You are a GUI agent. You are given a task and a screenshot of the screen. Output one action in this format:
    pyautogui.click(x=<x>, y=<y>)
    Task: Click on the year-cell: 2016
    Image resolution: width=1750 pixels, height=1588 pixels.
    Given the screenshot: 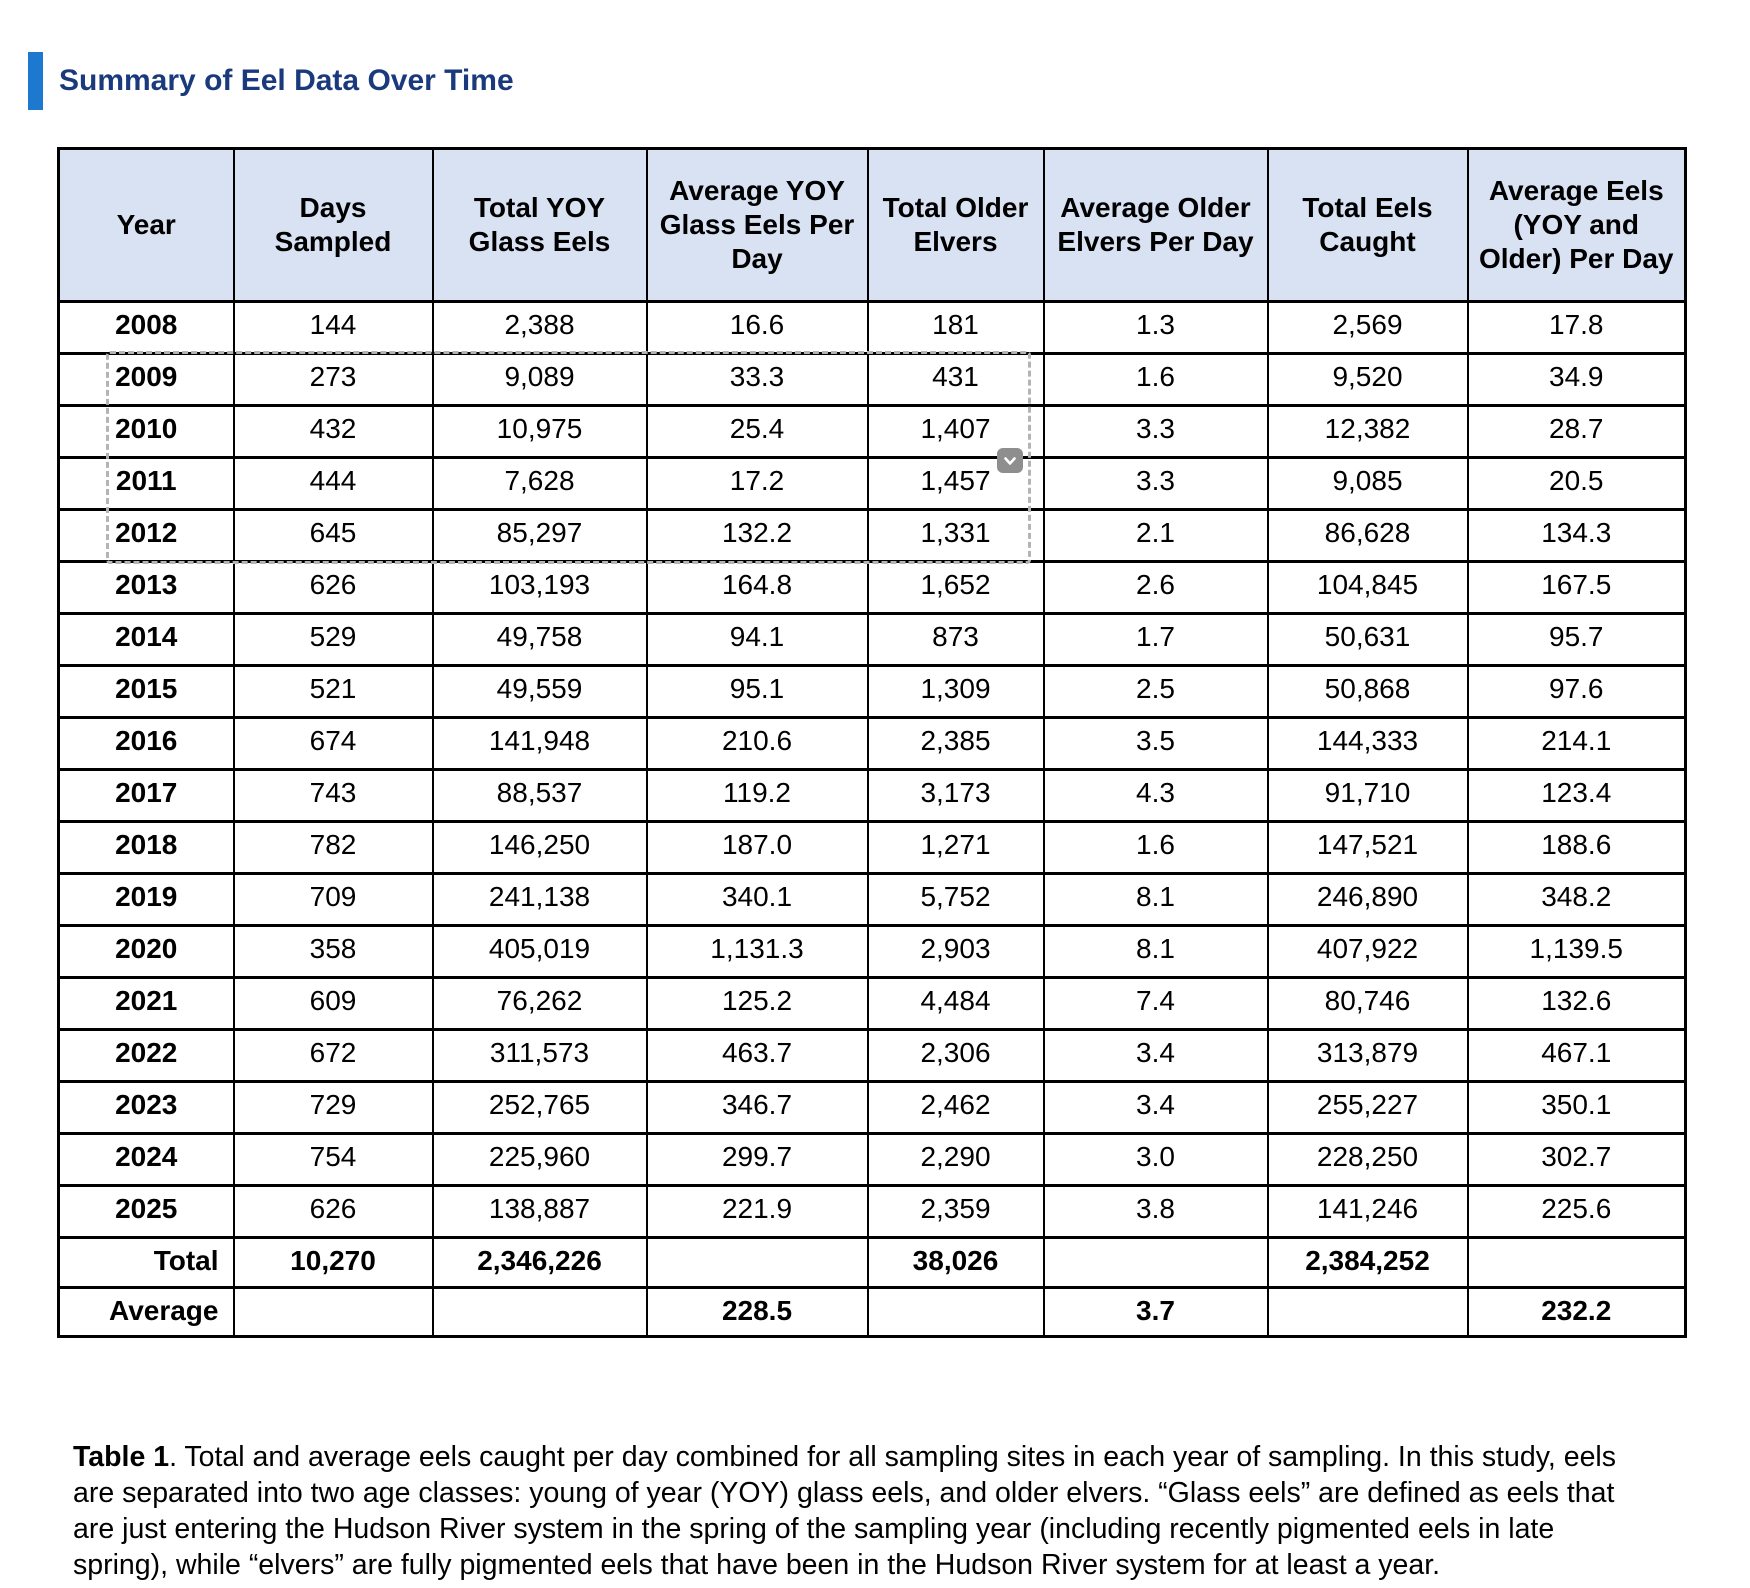 What is the action you would take?
    pyautogui.click(x=146, y=743)
    